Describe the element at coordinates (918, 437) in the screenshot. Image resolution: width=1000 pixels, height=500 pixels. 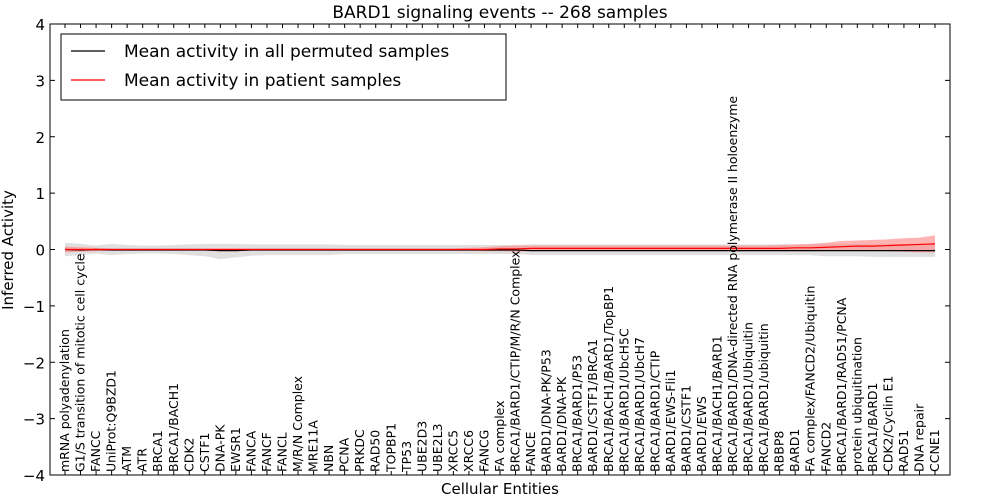
I see `x-tick-label: DNA repair` at that location.